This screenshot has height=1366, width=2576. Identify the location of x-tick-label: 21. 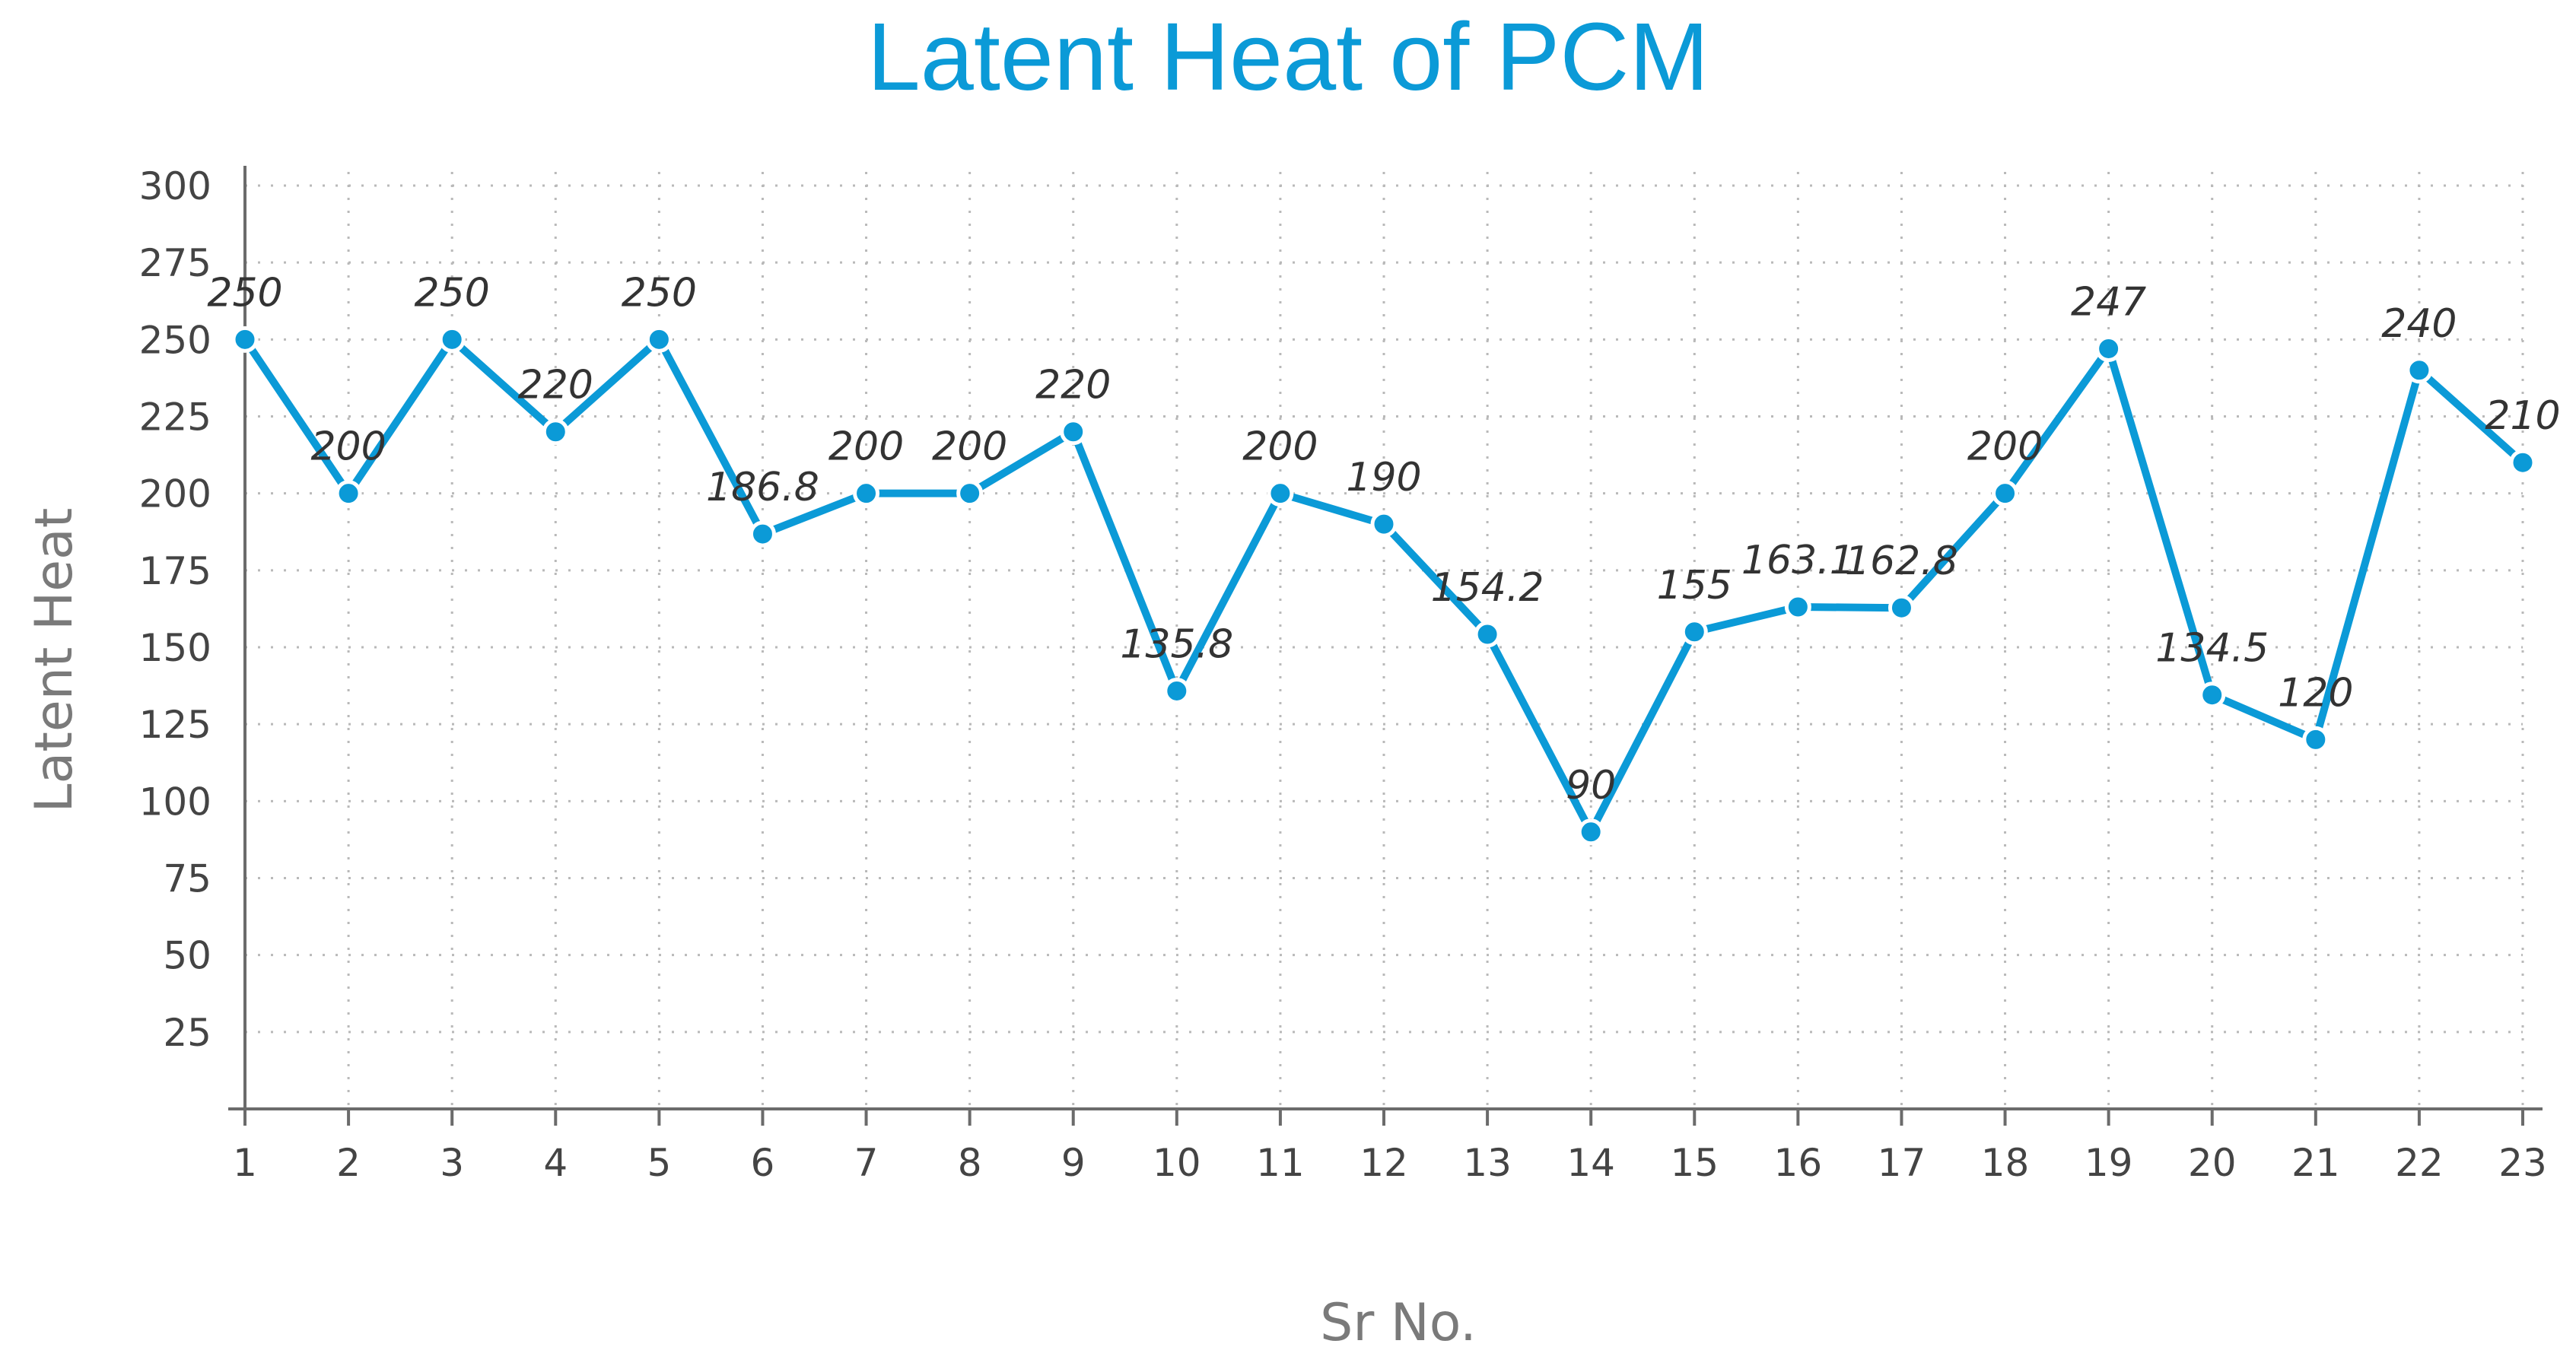
(2315, 1163).